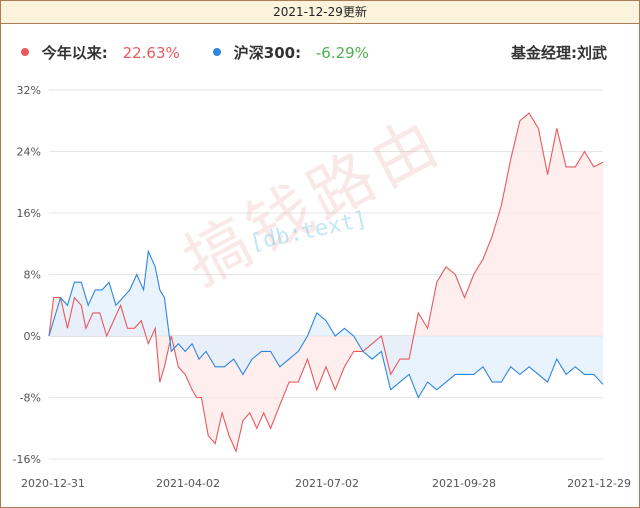  Describe the element at coordinates (32, 275) in the screenshot. I see `y-tick-label: 8%` at that location.